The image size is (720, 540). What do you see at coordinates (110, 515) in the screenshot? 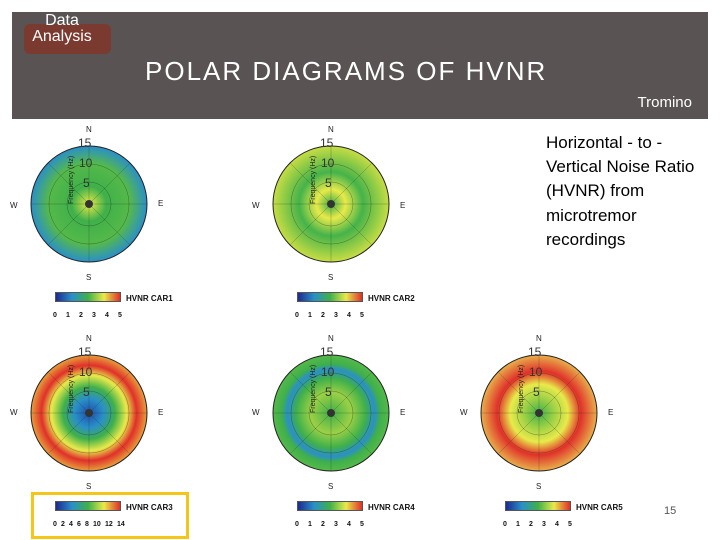
I see `highlight-frame` at bounding box center [110, 515].